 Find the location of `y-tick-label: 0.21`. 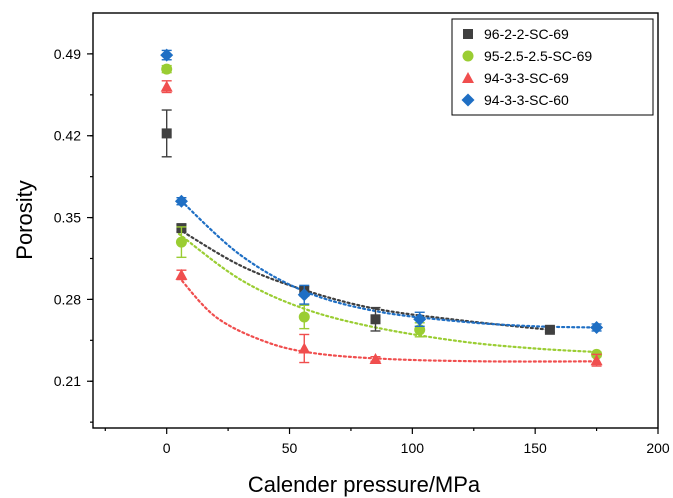

y-tick-label: 0.21 is located at coordinates (67, 381).